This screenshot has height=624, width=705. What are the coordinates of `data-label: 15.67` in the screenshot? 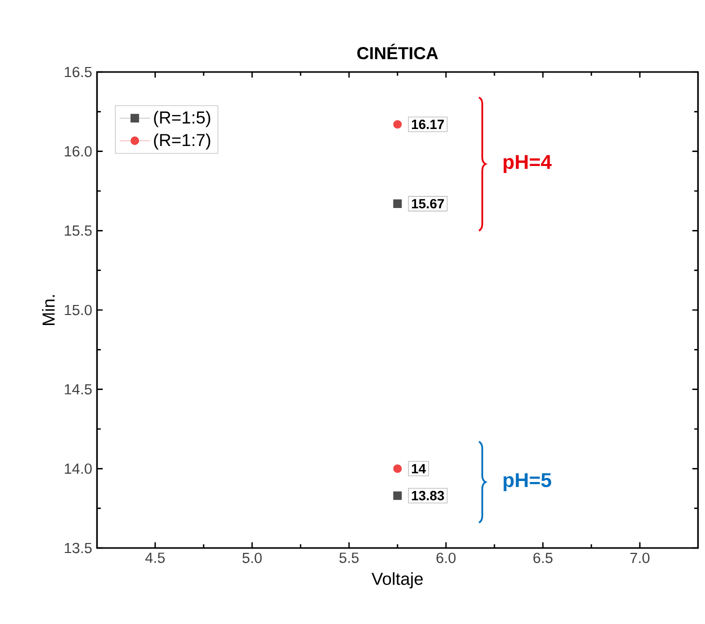 It's located at (428, 203).